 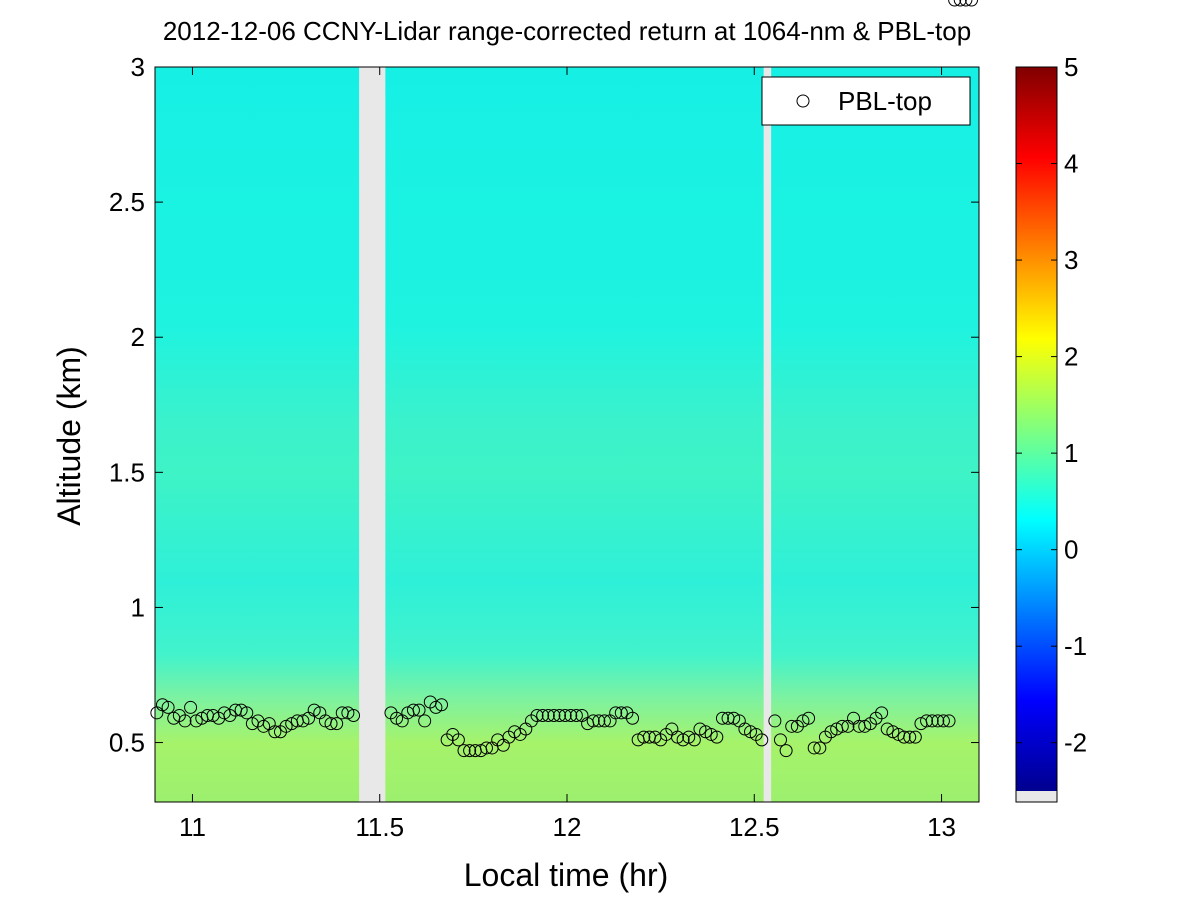 What do you see at coordinates (1071, 453) in the screenshot?
I see `colorbar-tick-label: 1` at bounding box center [1071, 453].